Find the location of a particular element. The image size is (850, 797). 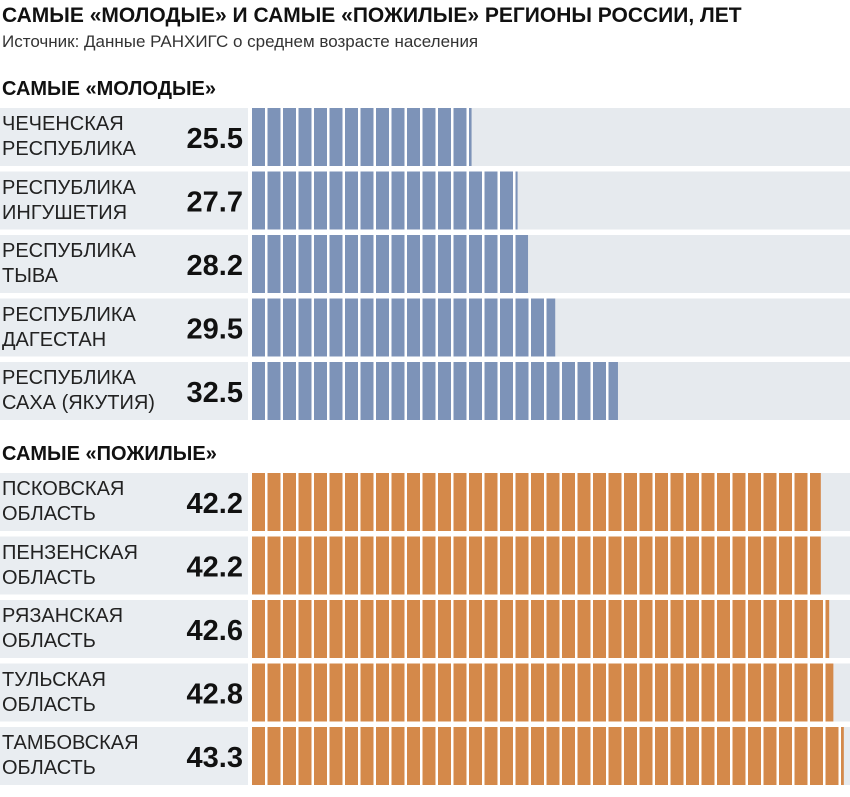

section-title: САМЫЕ «ПОЖИЛЫЕ» is located at coordinates (109, 454).